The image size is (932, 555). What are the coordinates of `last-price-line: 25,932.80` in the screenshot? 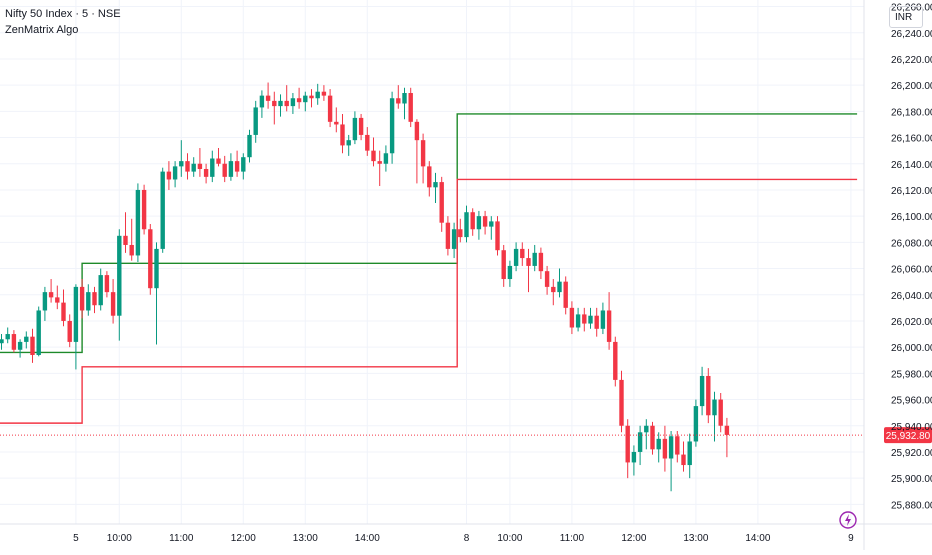 It's located at (466, 435).